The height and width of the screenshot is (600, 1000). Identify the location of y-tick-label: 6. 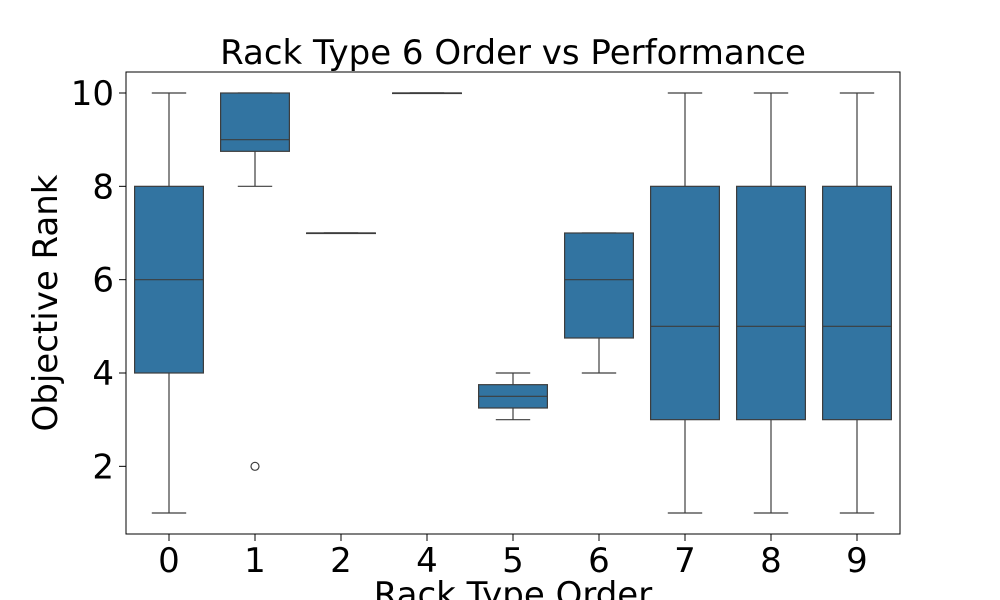
(103, 281).